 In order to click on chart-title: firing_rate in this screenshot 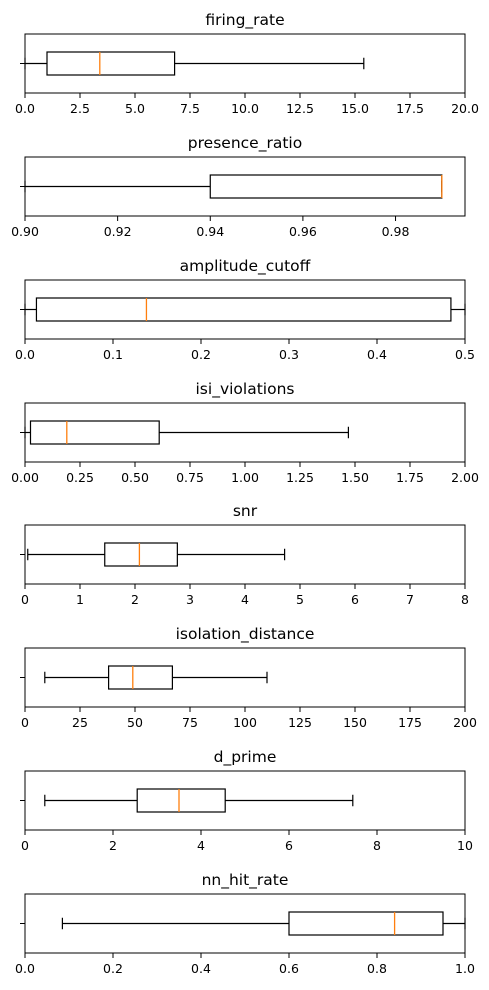, I will do `click(244, 20)`.